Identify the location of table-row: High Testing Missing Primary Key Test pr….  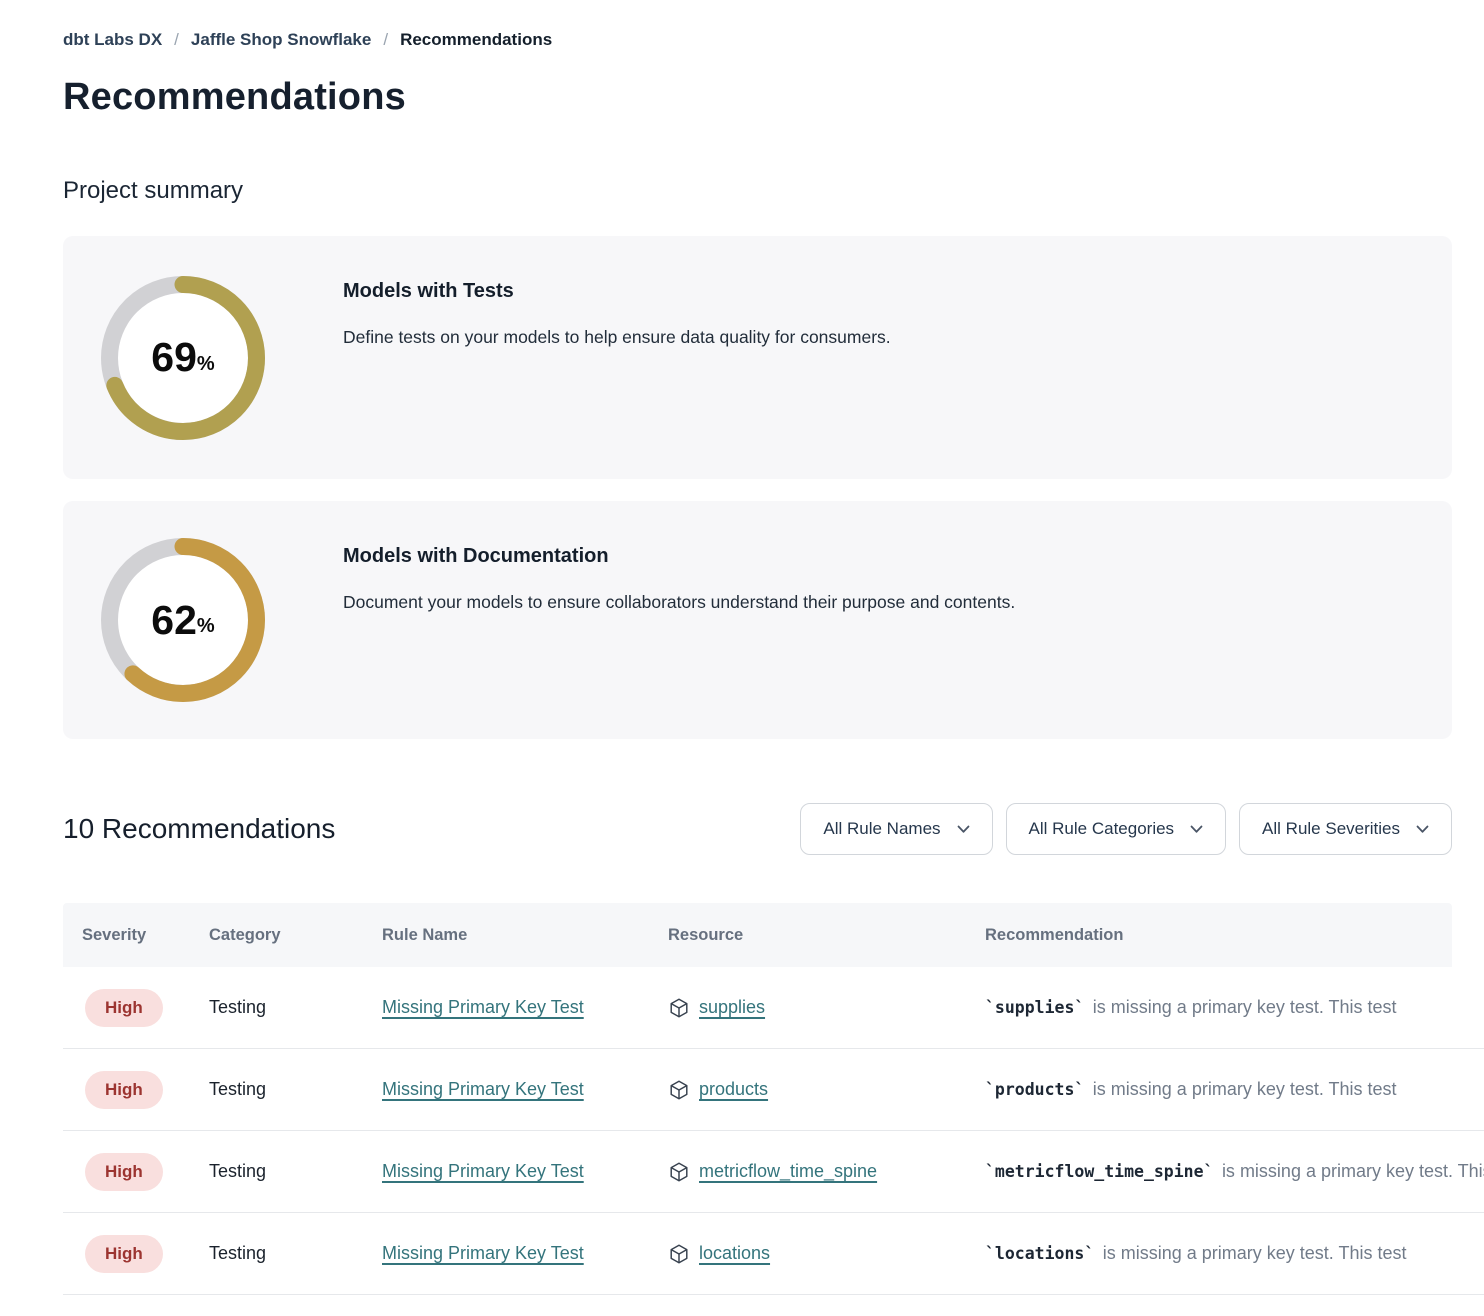
(773, 1090).